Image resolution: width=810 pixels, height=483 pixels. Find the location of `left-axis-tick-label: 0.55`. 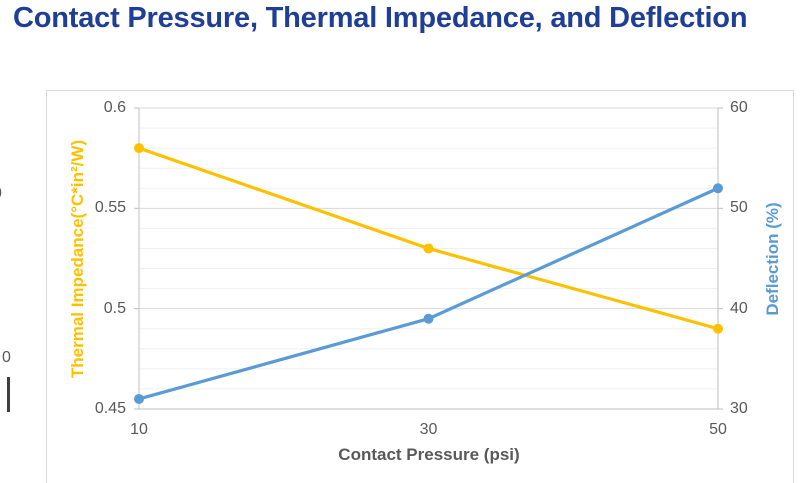

left-axis-tick-label: 0.55 is located at coordinates (110, 208).